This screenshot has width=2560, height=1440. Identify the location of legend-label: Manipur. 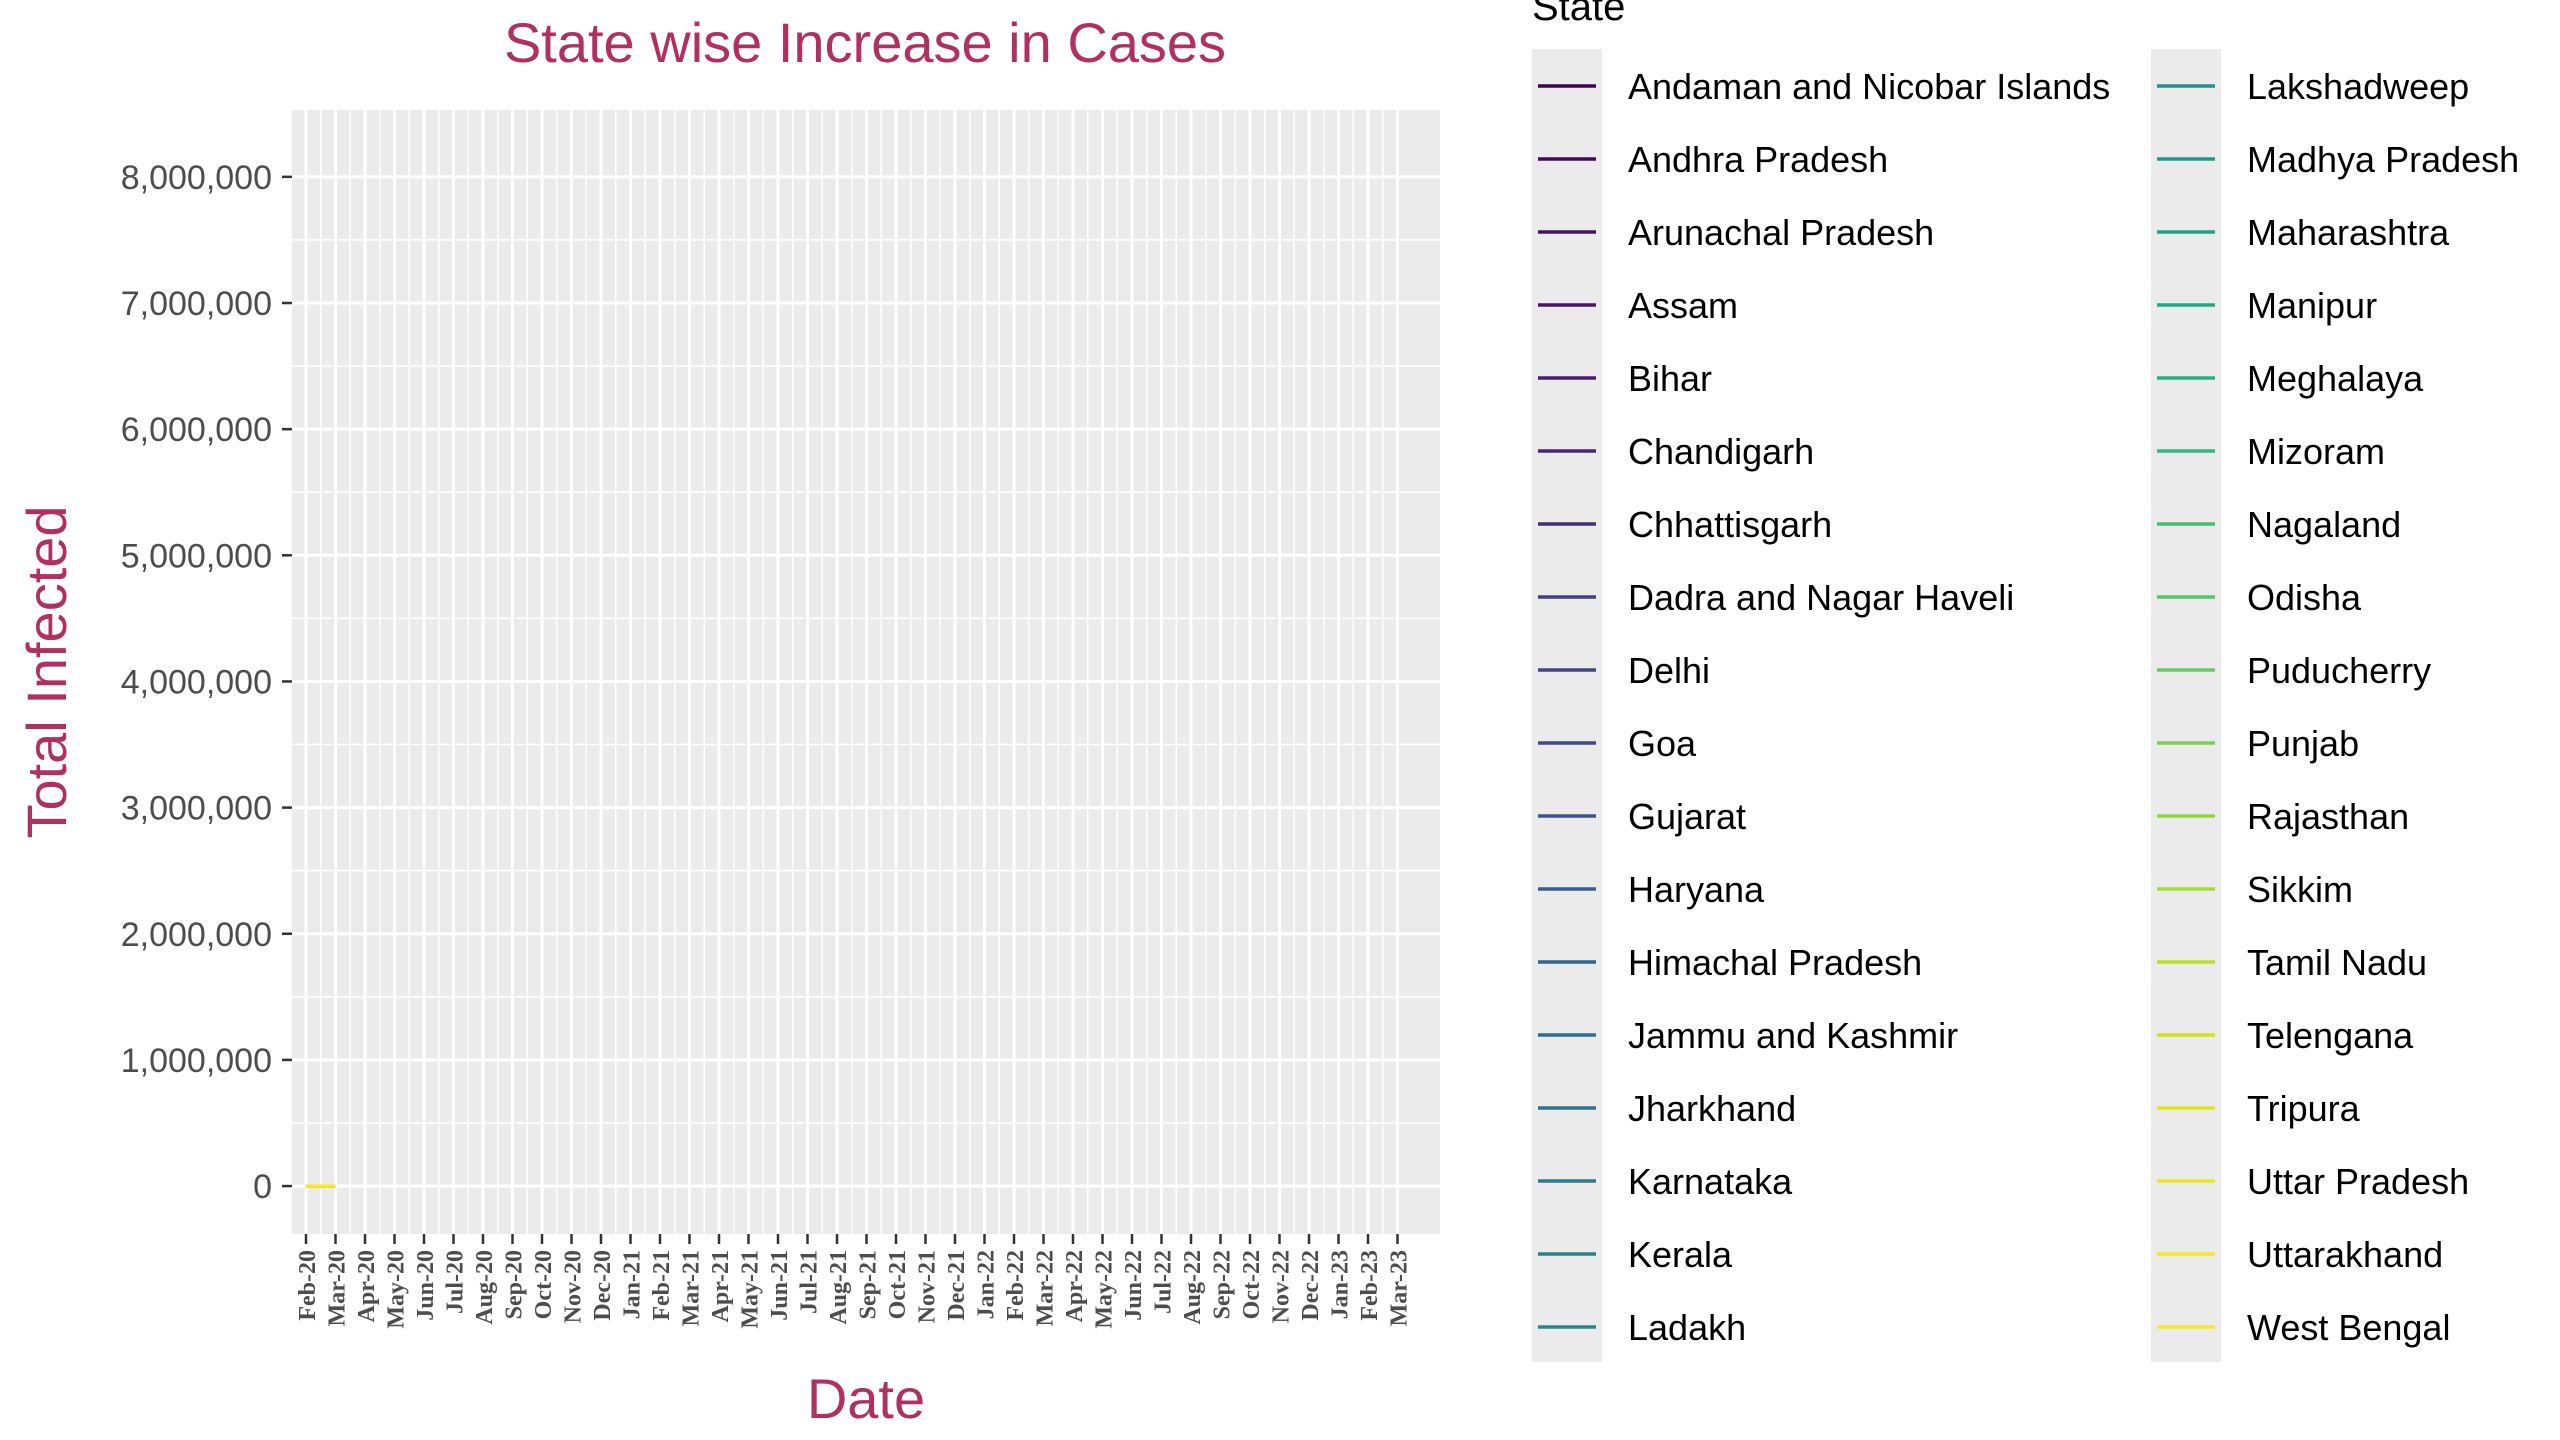
(2312, 305).